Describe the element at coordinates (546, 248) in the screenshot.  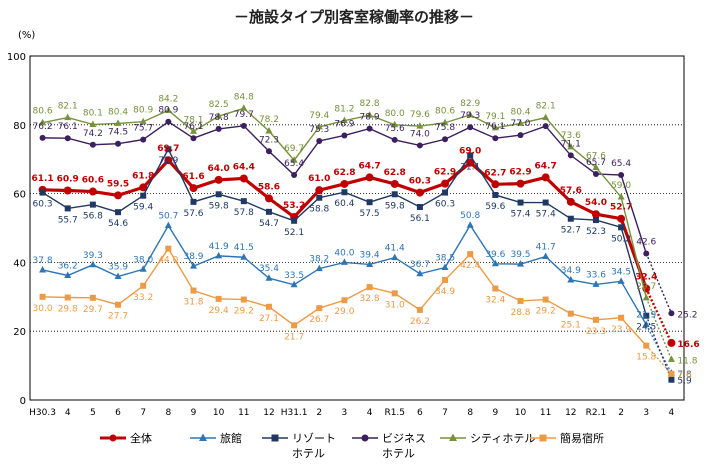
I see `data-label: 41.7` at that location.